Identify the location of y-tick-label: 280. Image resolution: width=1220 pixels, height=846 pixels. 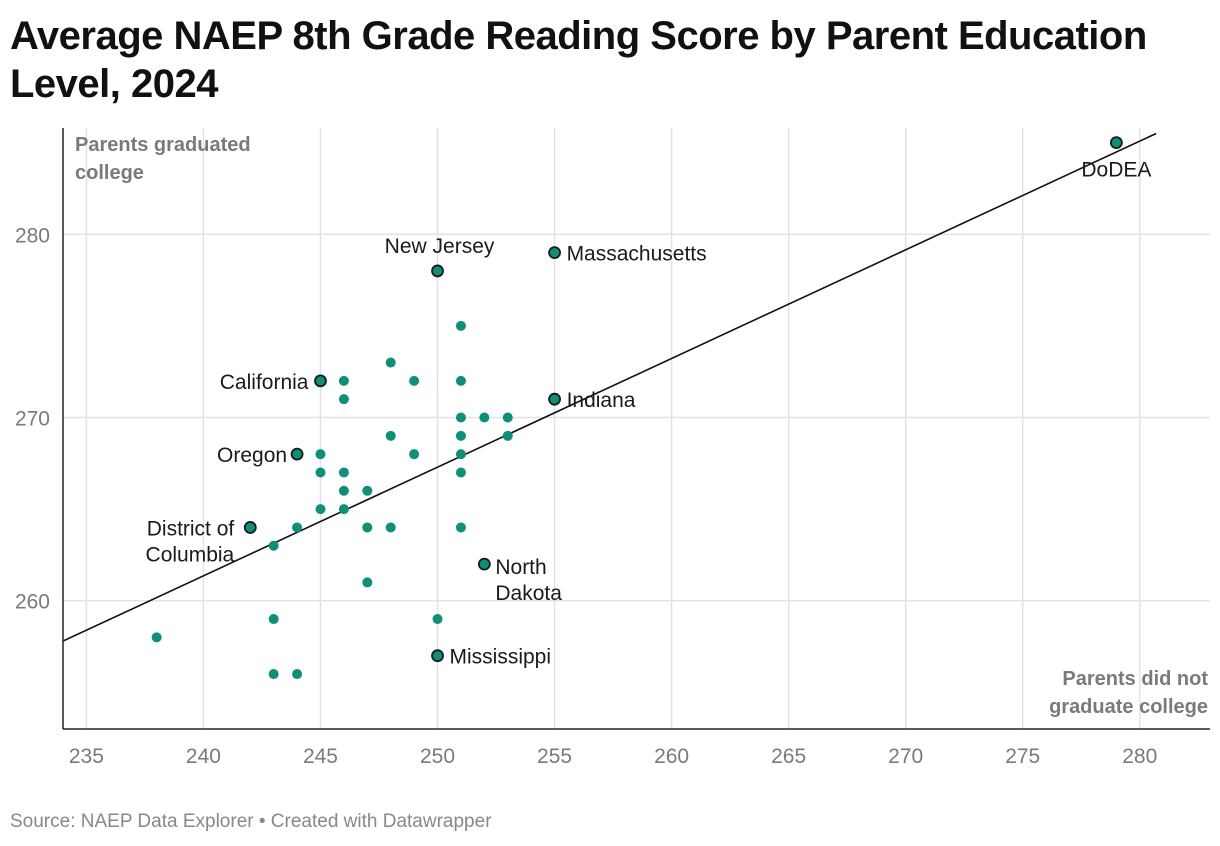
(32, 235).